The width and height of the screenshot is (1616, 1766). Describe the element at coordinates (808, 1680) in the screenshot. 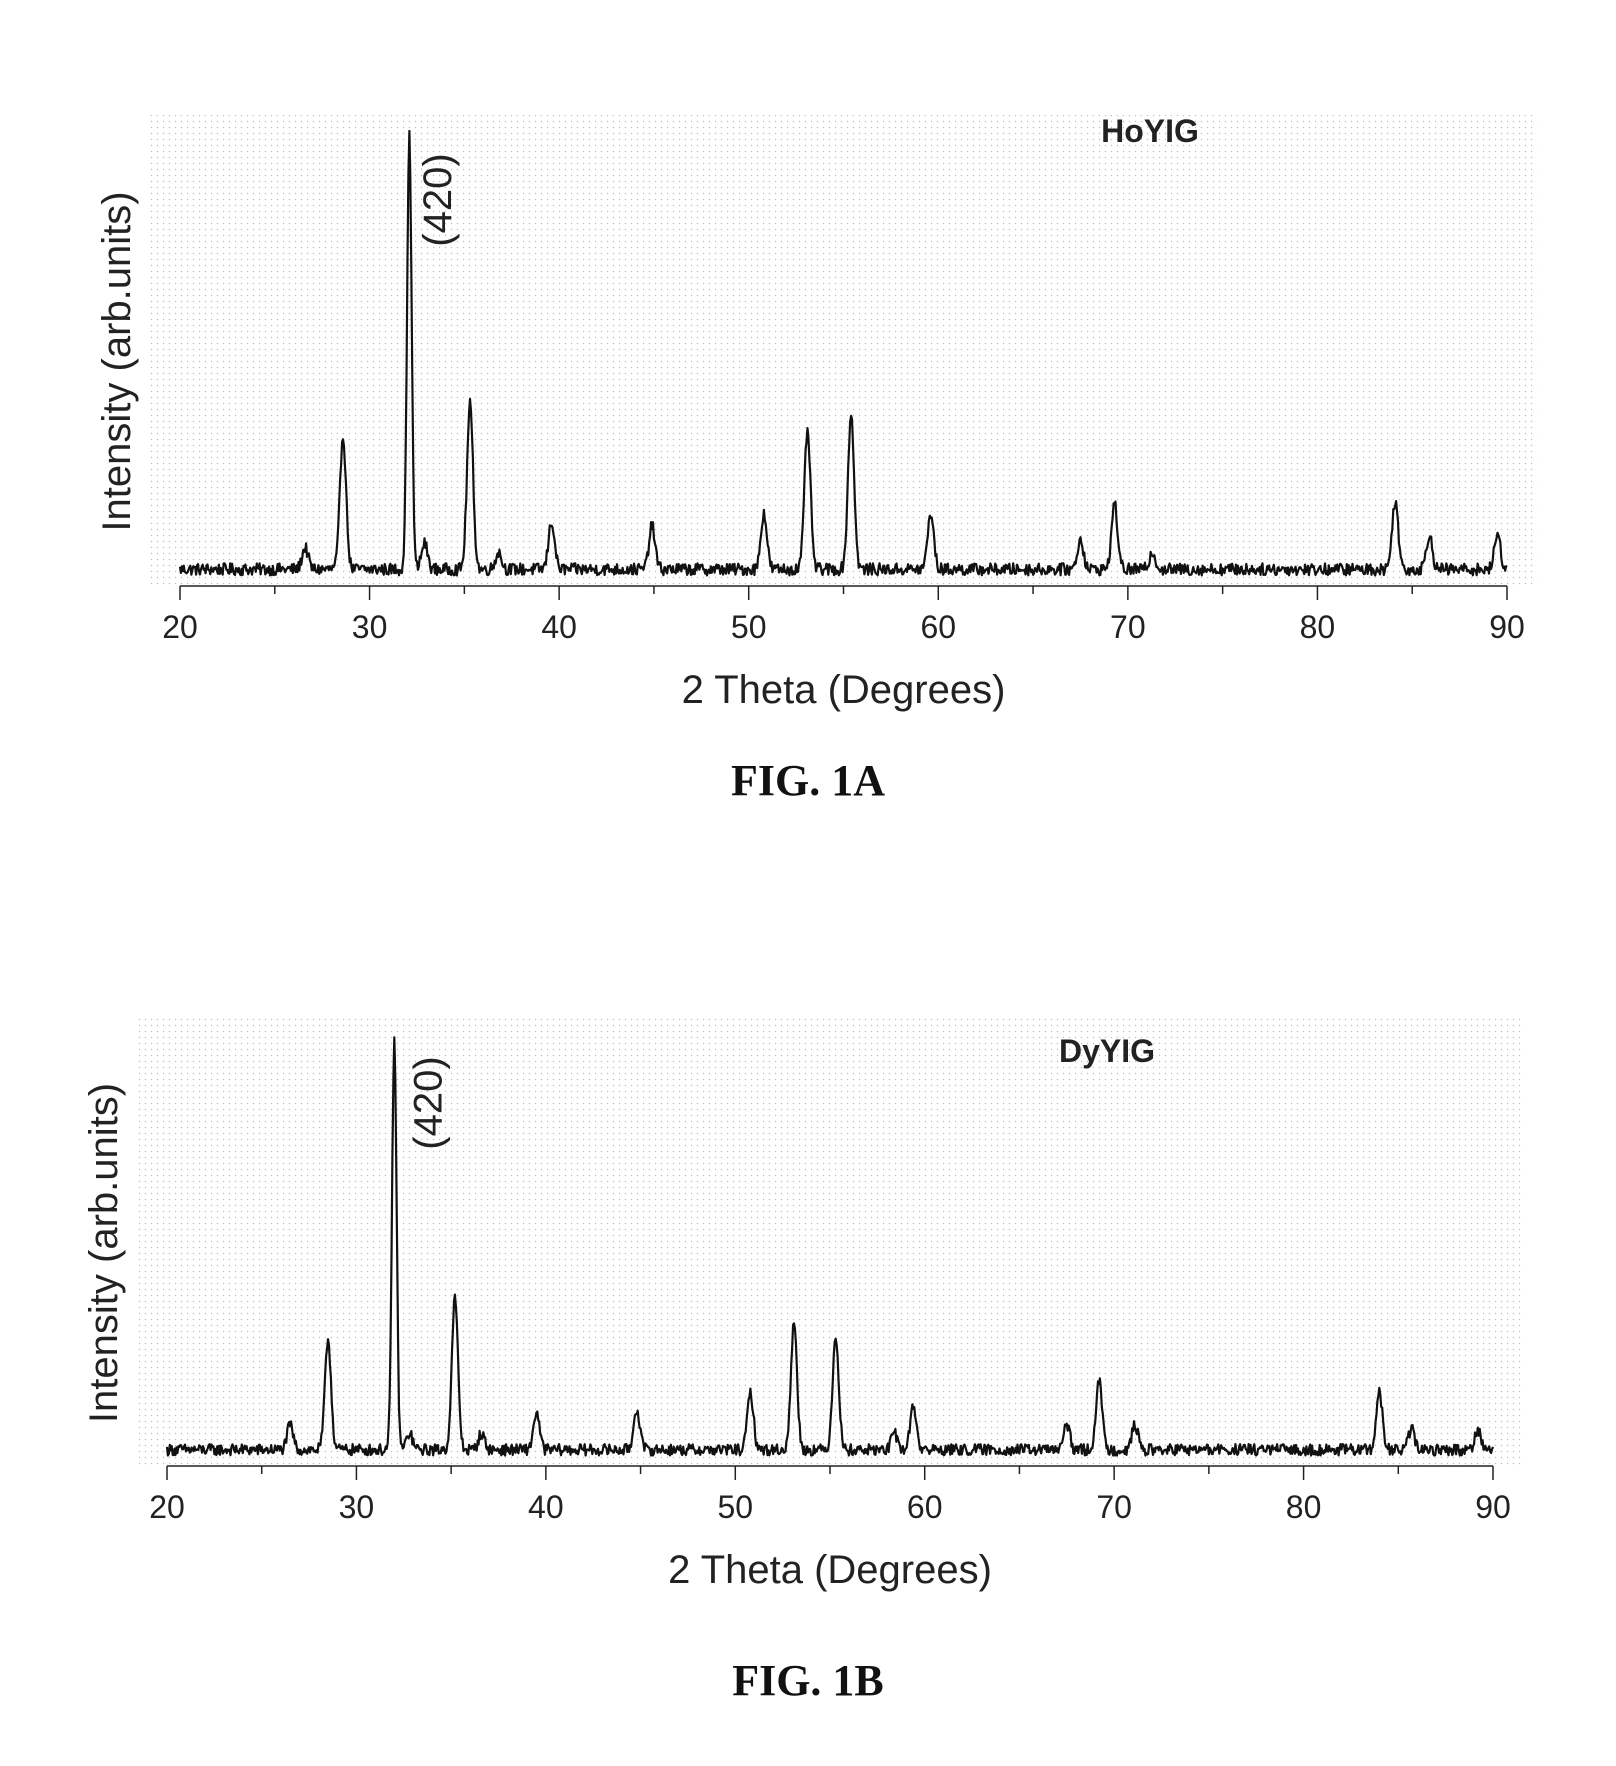

I see `figure-caption: FIG. 1B` at that location.